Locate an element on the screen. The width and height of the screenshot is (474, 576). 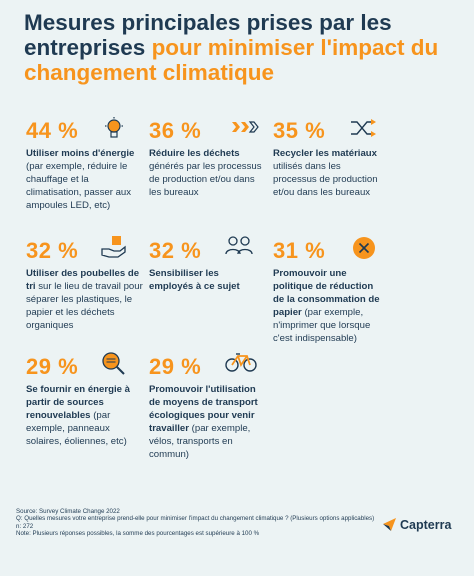
stat-desc-bold: Recycler les matériaux is located at coordinates (325, 153).